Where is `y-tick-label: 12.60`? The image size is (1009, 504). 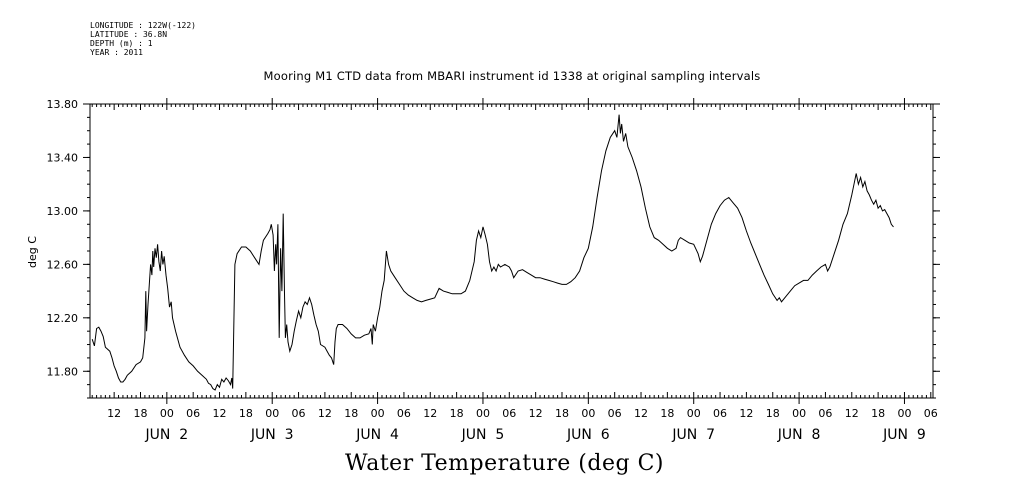
y-tick-label: 12.60 is located at coordinates (63, 264).